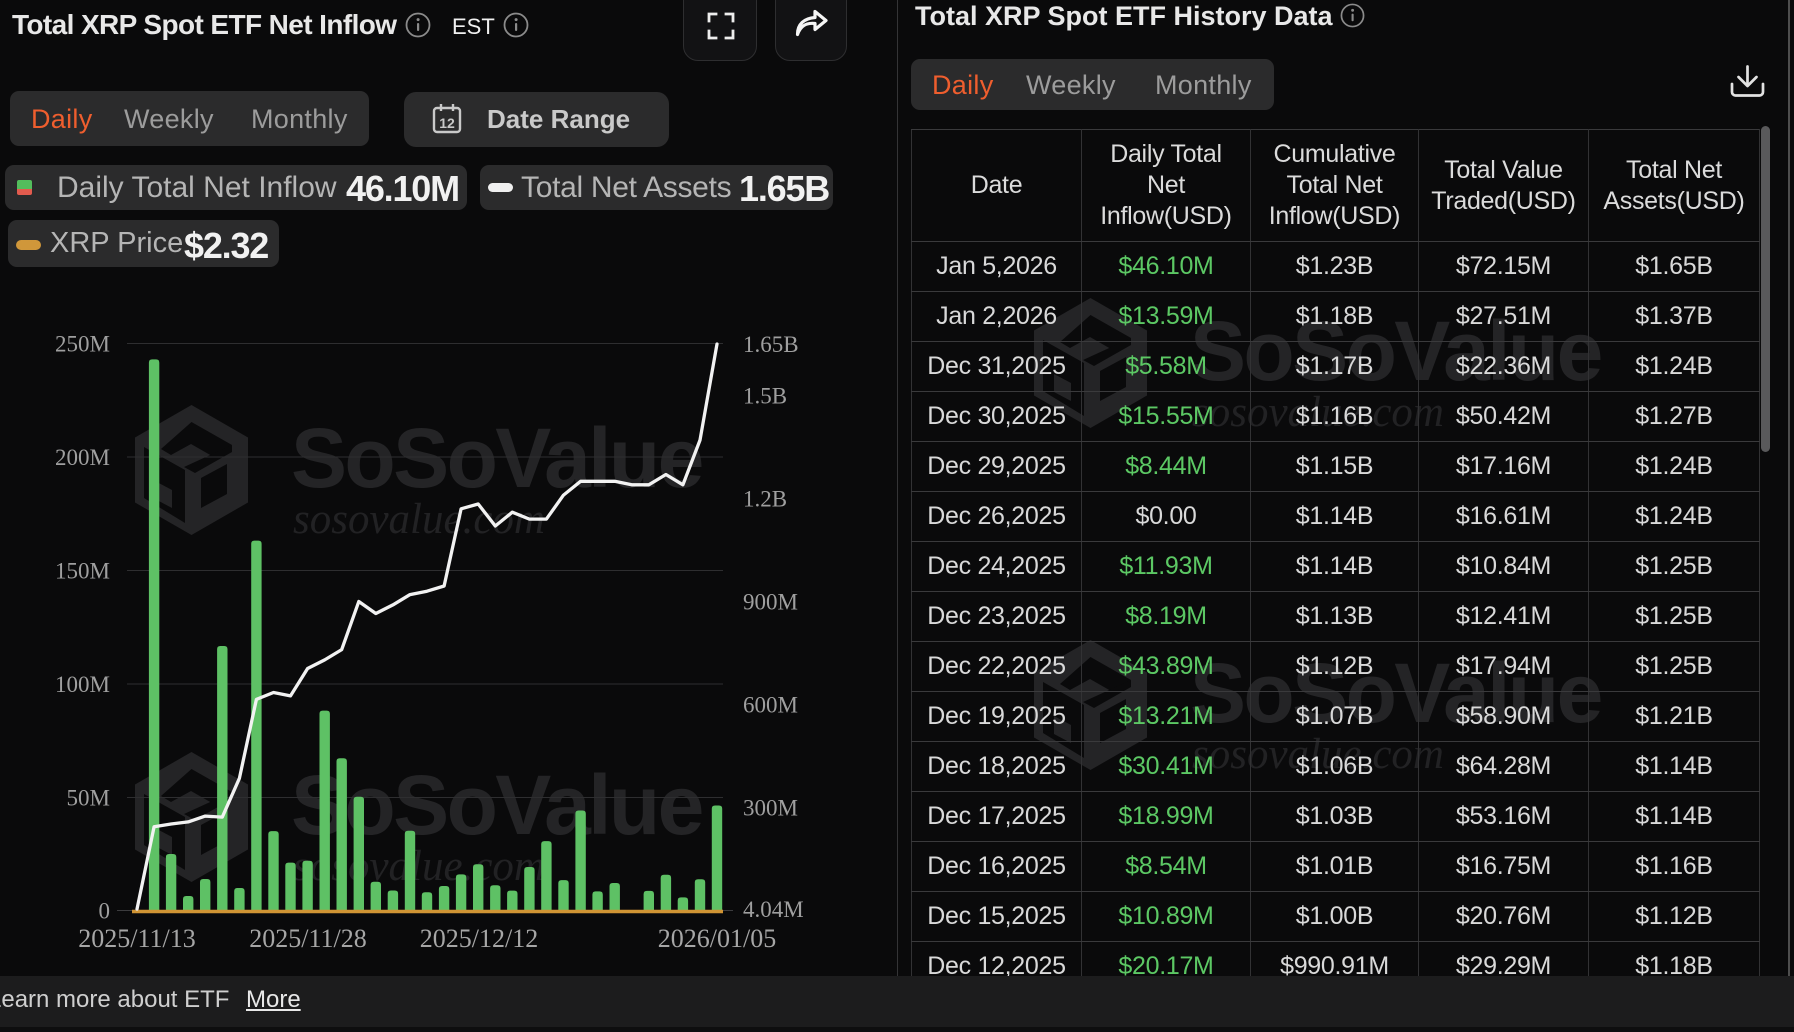  What do you see at coordinates (770, 704) in the screenshot?
I see `svg-text: 600M` at bounding box center [770, 704].